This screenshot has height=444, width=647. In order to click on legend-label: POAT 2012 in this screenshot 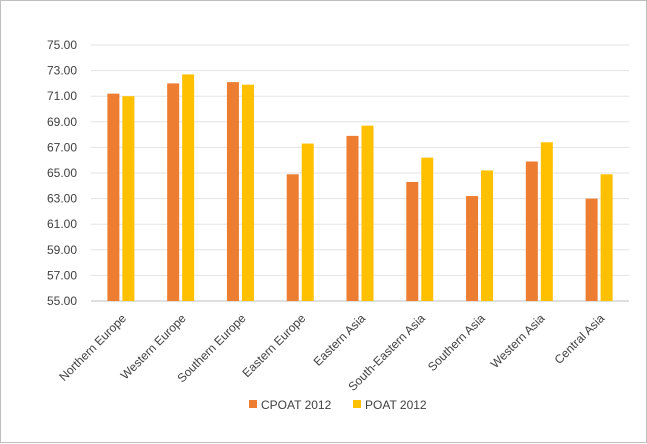, I will do `click(396, 405)`.